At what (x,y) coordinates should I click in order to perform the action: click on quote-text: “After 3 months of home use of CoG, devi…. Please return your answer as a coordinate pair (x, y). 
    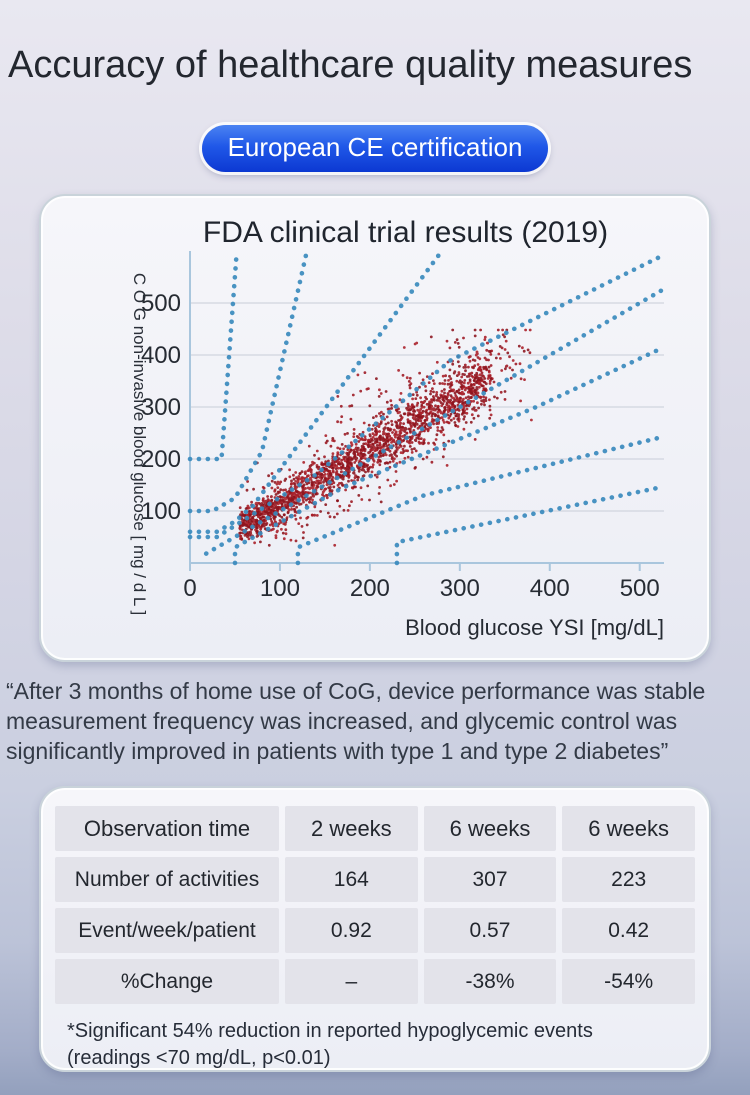
    Looking at the image, I should click on (376, 721).